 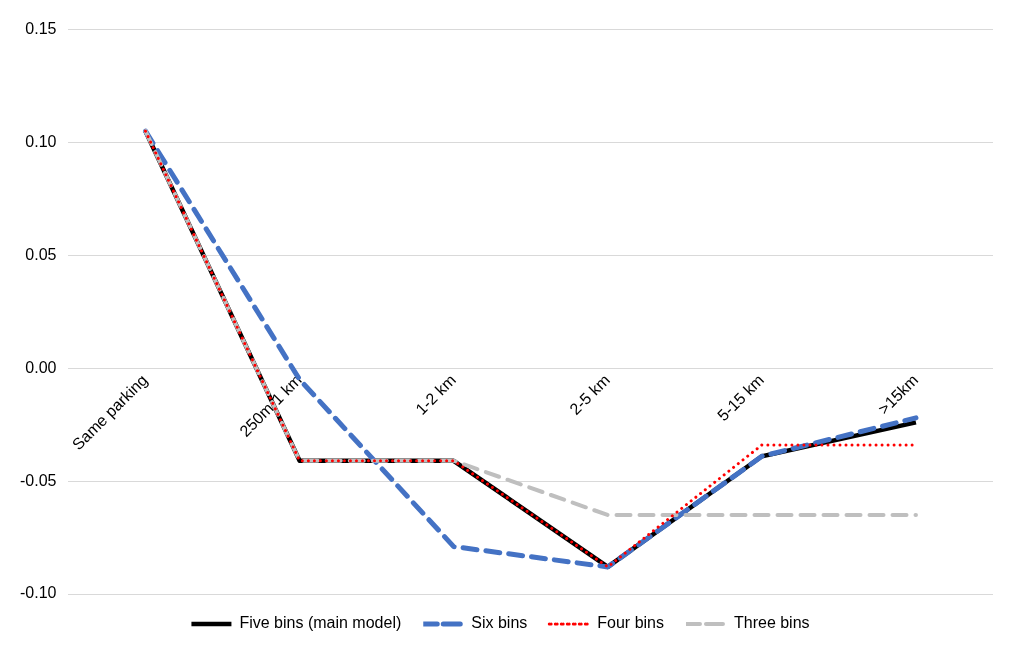 What do you see at coordinates (38, 480) in the screenshot?
I see `y-tick-label: -0.05` at bounding box center [38, 480].